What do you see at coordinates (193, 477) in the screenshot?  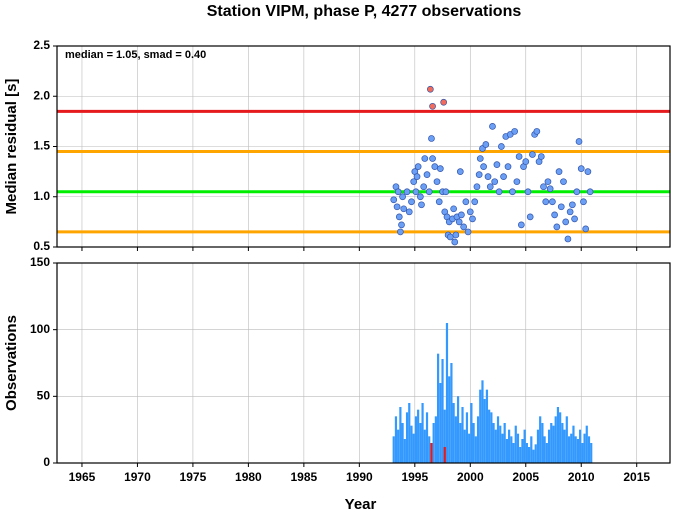 I see `x-tick-label: 1975` at bounding box center [193, 477].